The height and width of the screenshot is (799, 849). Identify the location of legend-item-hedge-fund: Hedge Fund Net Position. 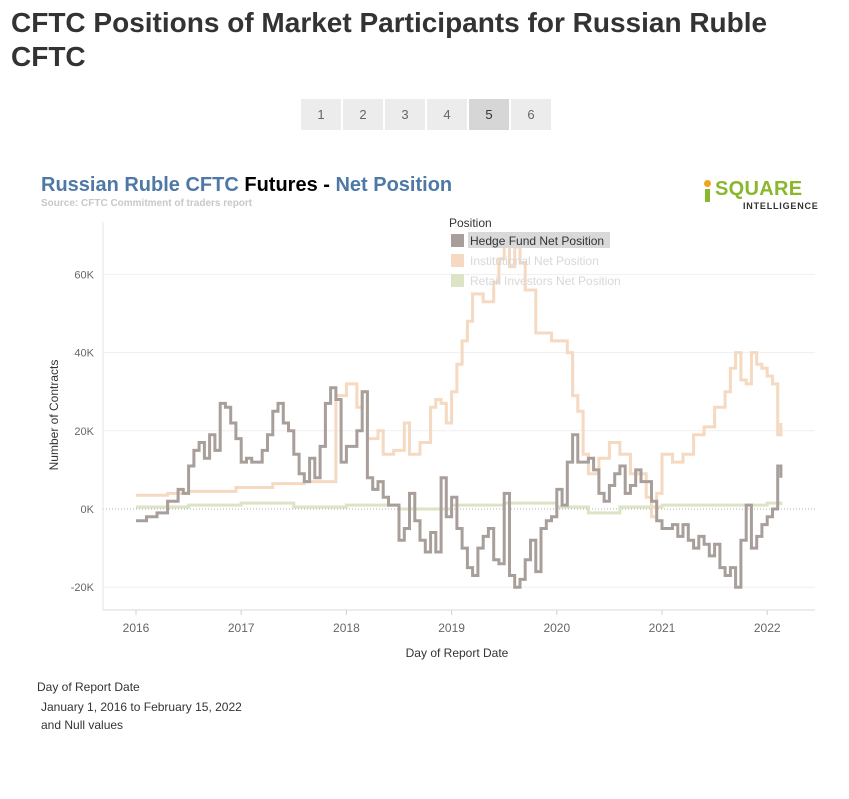
(537, 241).